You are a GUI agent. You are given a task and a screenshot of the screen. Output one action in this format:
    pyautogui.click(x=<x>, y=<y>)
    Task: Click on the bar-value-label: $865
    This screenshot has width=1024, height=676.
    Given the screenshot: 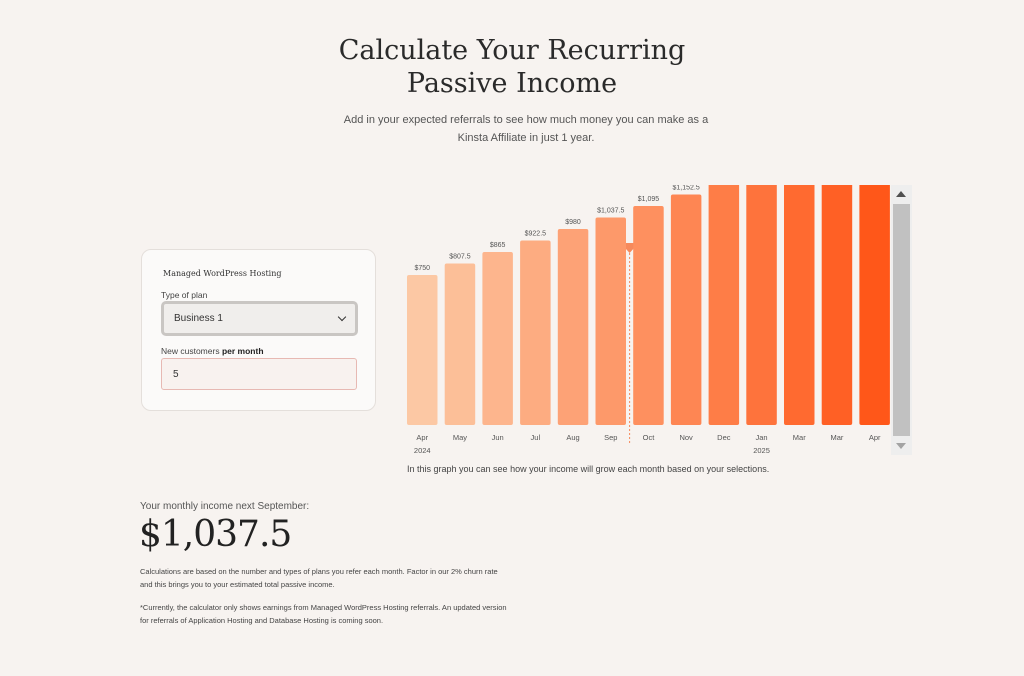 What is the action you would take?
    pyautogui.click(x=498, y=245)
    